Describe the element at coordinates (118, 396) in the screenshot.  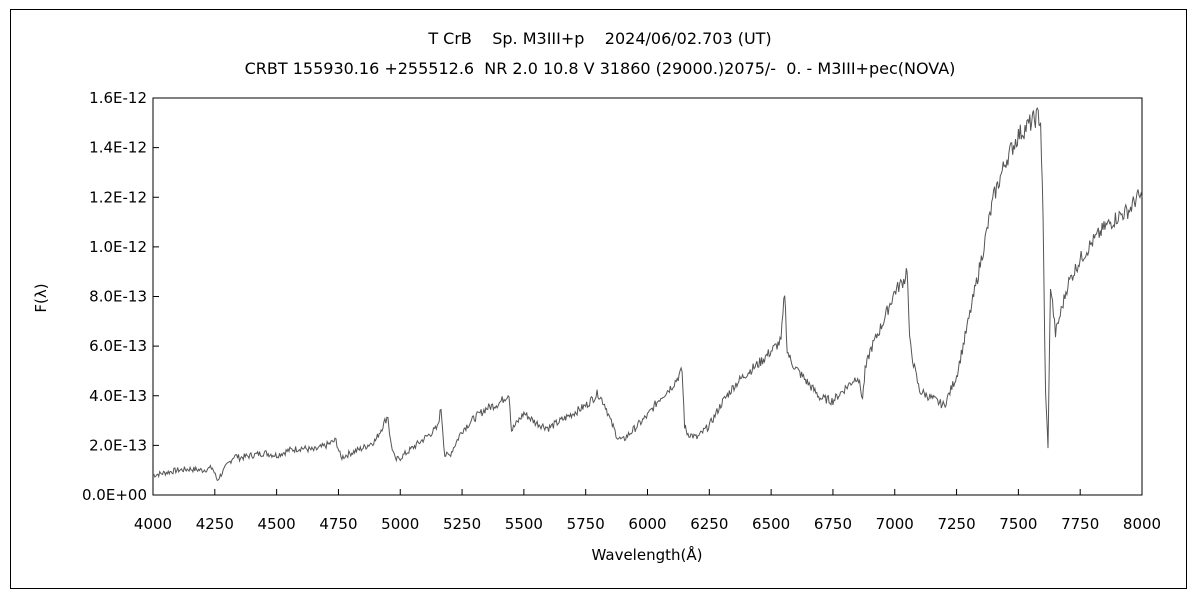
I see `y-tick-label: 4.0E-13` at that location.